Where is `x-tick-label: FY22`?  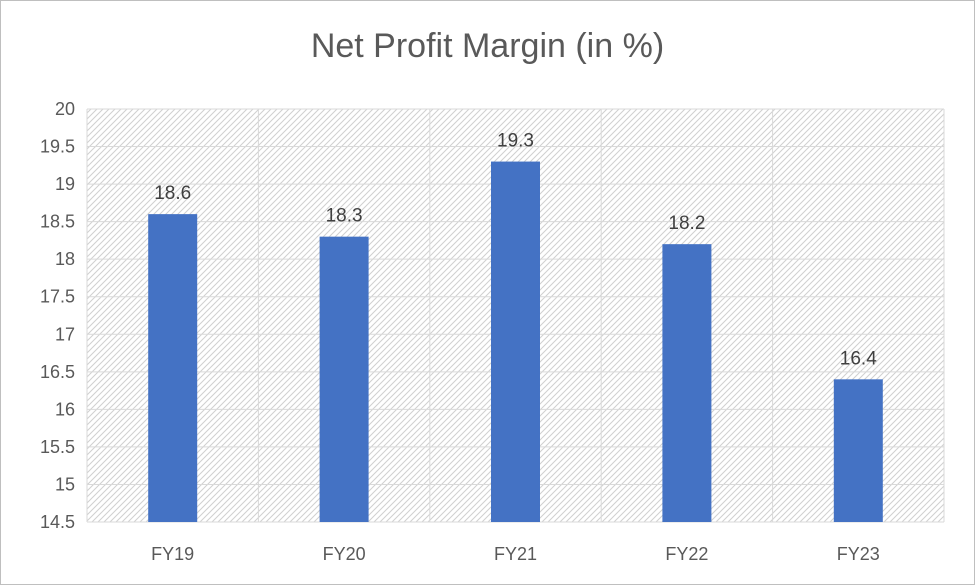
x-tick-label: FY22 is located at coordinates (686, 554).